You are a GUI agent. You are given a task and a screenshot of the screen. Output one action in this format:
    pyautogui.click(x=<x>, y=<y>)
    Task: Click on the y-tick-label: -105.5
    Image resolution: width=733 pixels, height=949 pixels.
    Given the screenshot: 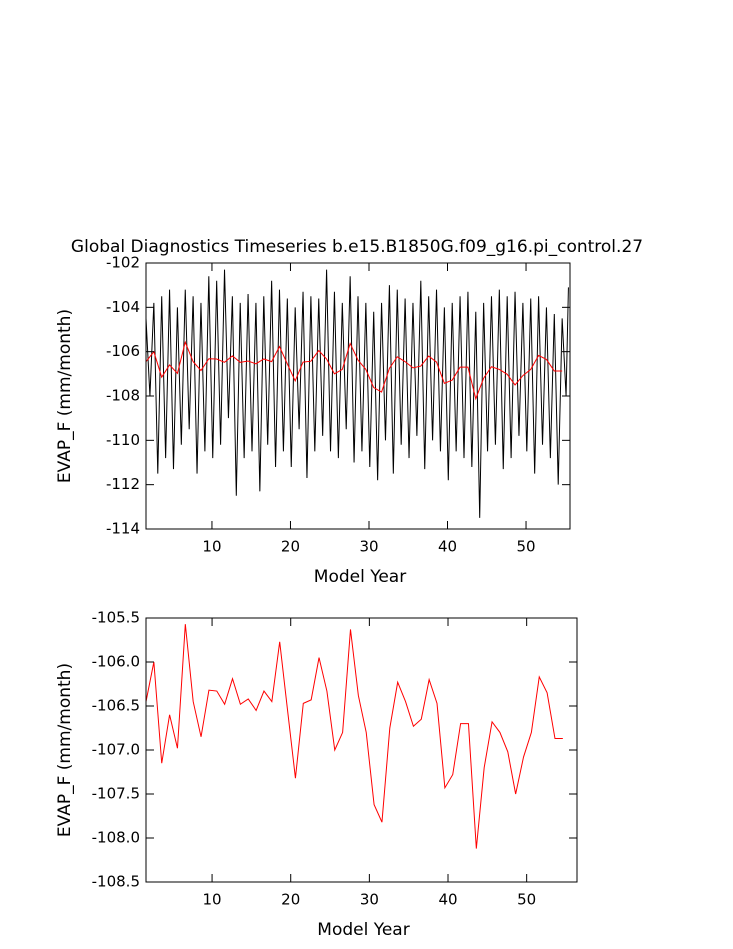 What is the action you would take?
    pyautogui.click(x=116, y=618)
    